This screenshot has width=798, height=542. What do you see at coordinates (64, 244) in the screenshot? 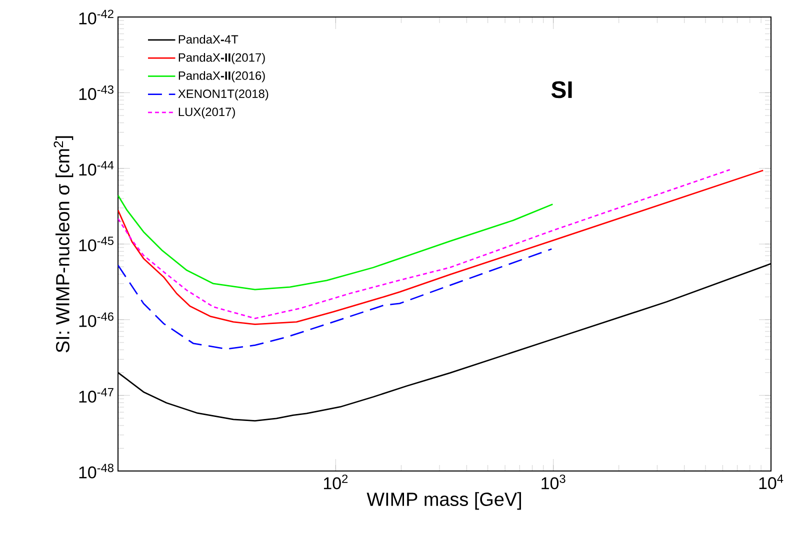
I see `y-axis-title: SI: WIMP-nucleon σ [cm$^{2}$]` at bounding box center [64, 244].